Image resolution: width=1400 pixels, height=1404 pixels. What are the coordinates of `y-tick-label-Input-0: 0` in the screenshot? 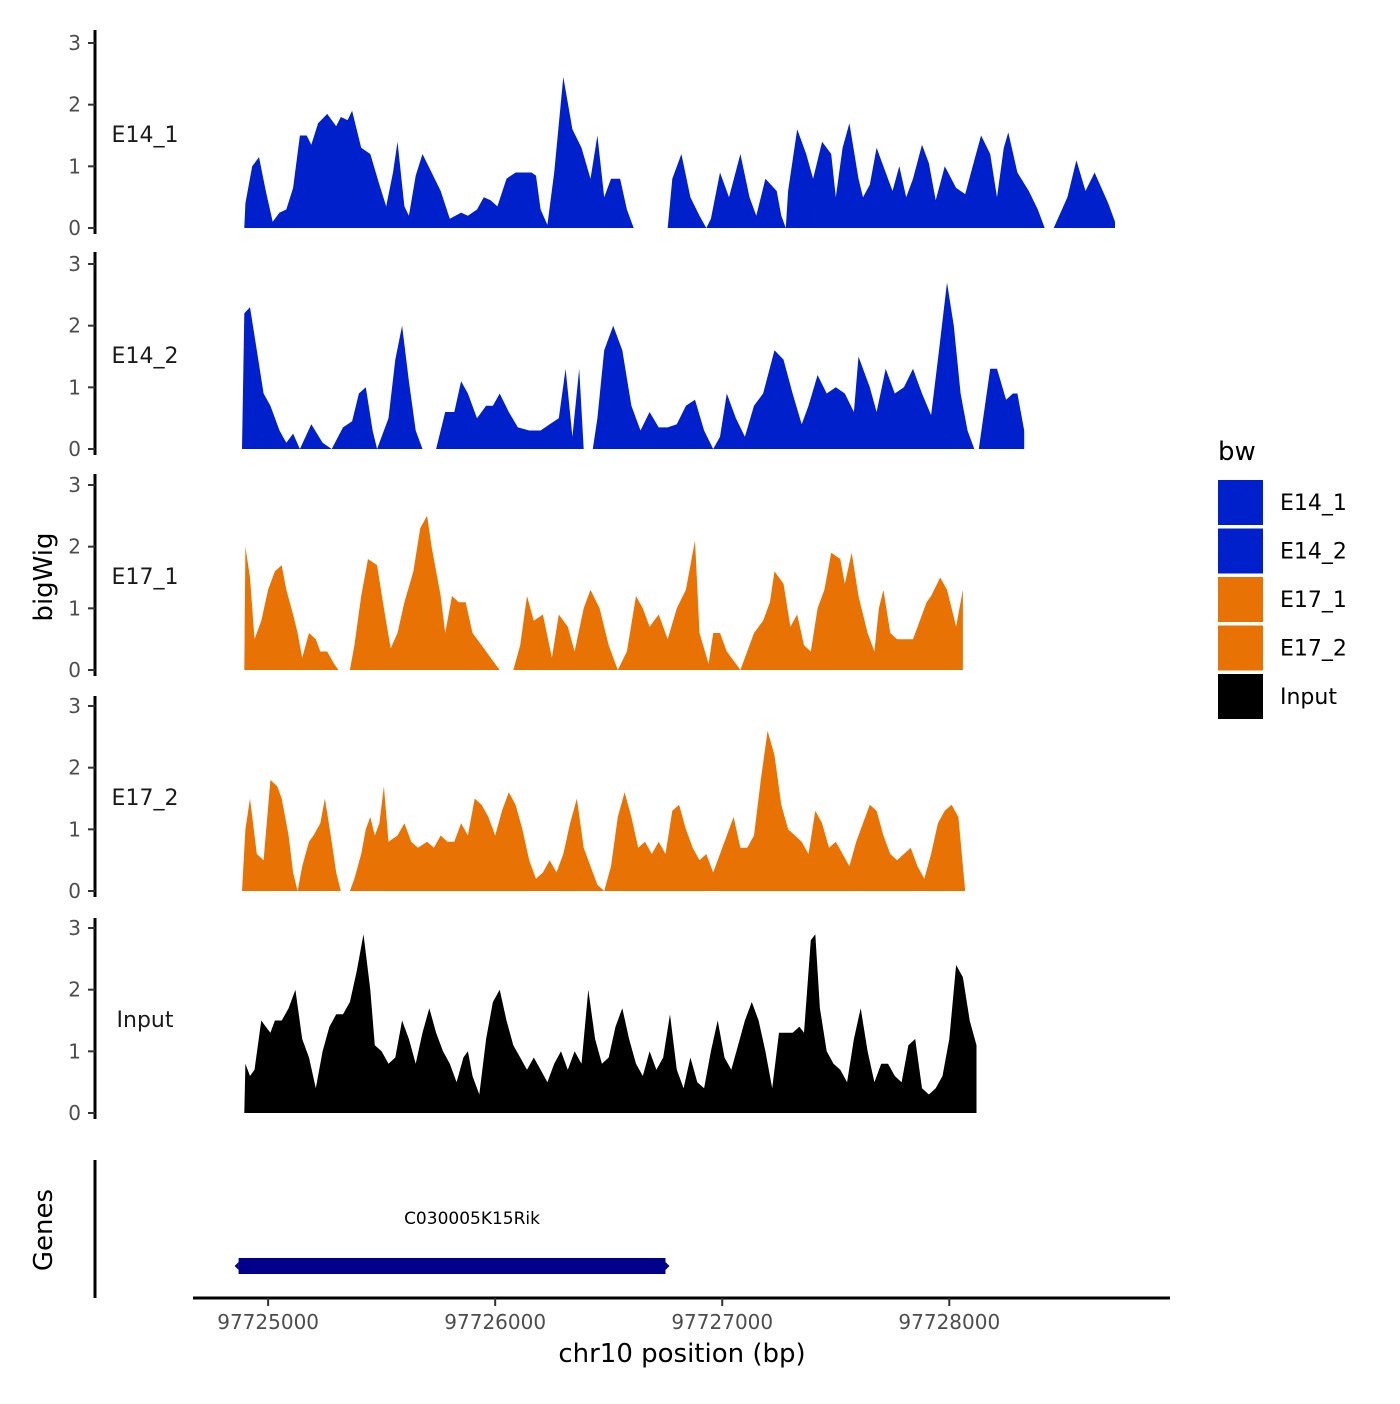 It's located at (74, 1113).